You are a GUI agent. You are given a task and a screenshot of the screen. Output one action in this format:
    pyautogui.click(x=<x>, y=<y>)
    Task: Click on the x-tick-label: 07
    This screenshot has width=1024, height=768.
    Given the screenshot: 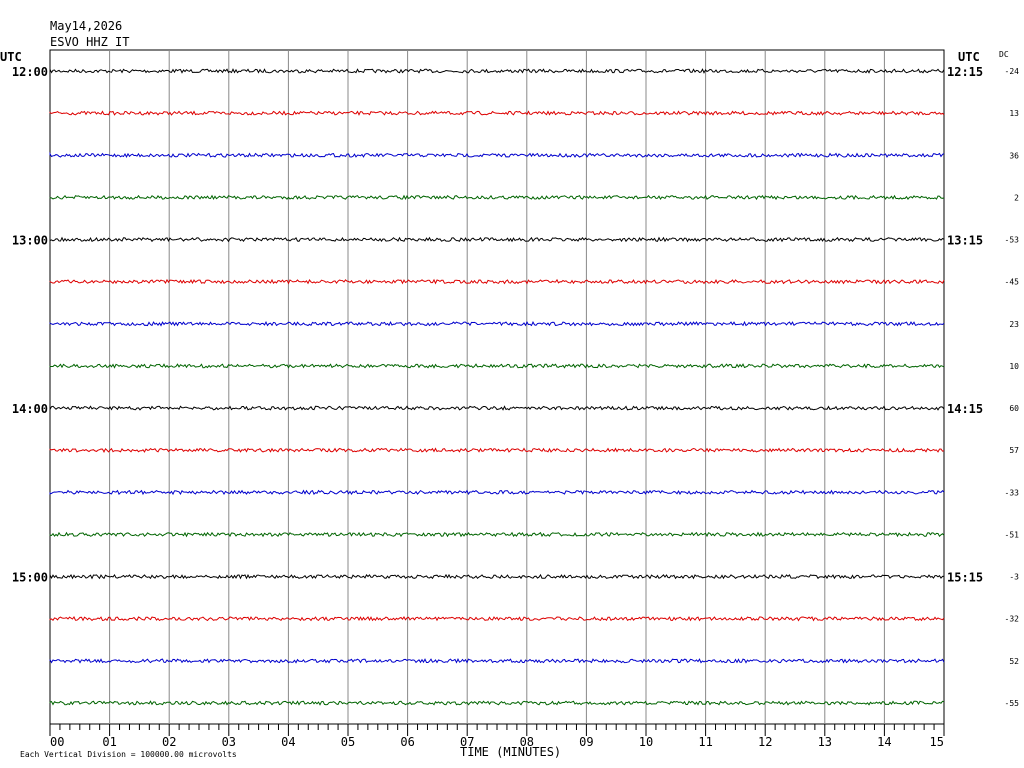 What is the action you would take?
    pyautogui.click(x=467, y=742)
    